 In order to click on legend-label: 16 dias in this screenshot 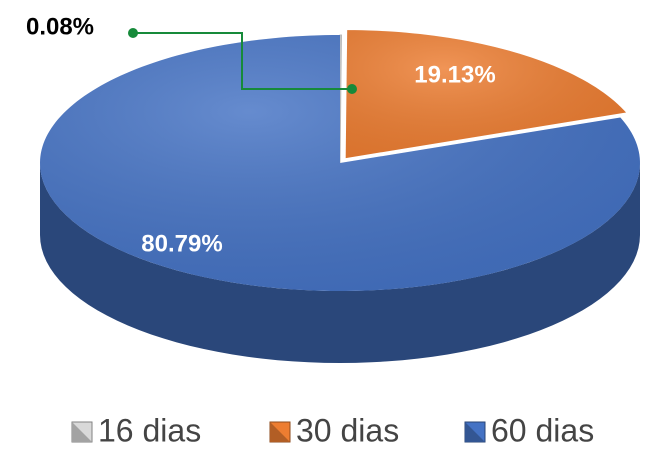, I will do `click(149, 430)`.